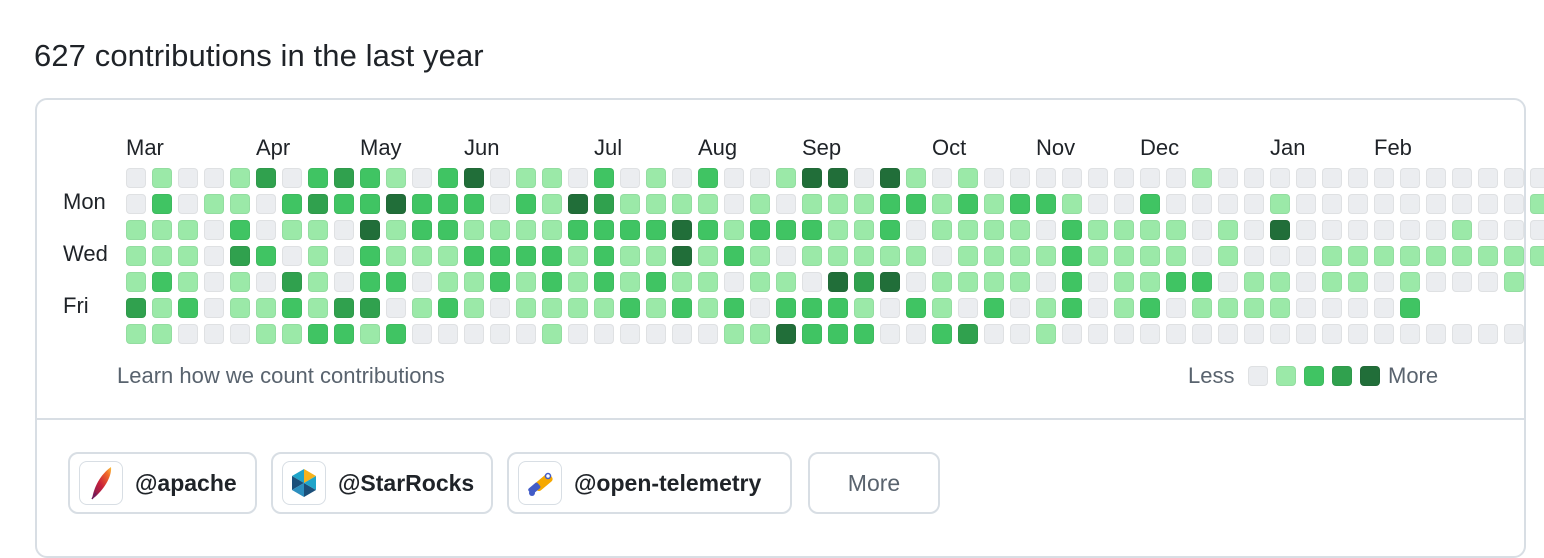 This screenshot has height=558, width=1544. What do you see at coordinates (382, 483) in the screenshot?
I see `org-filter-starrocks-button: @StarRocks` at bounding box center [382, 483].